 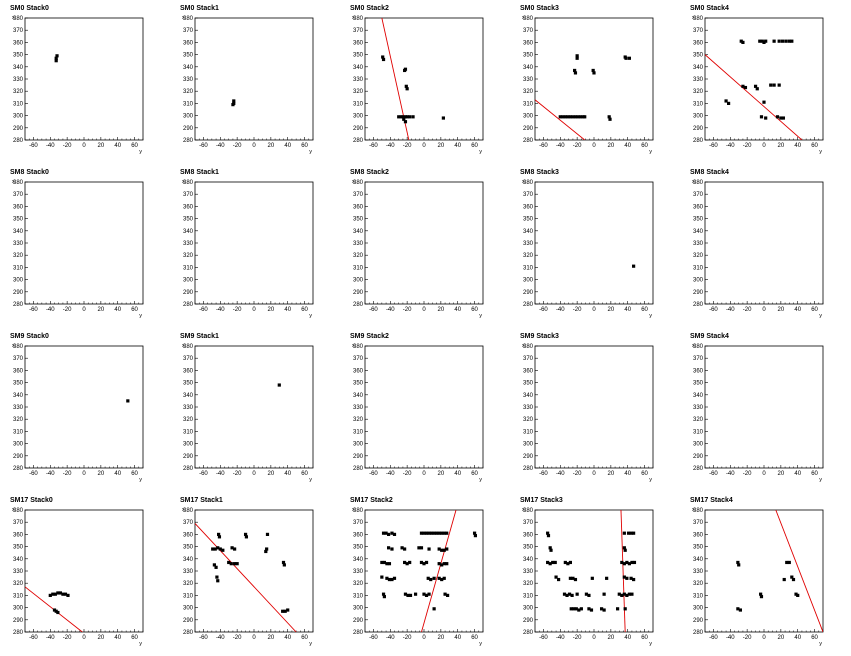 I want to click on fit-line, so click(x=560, y=119).